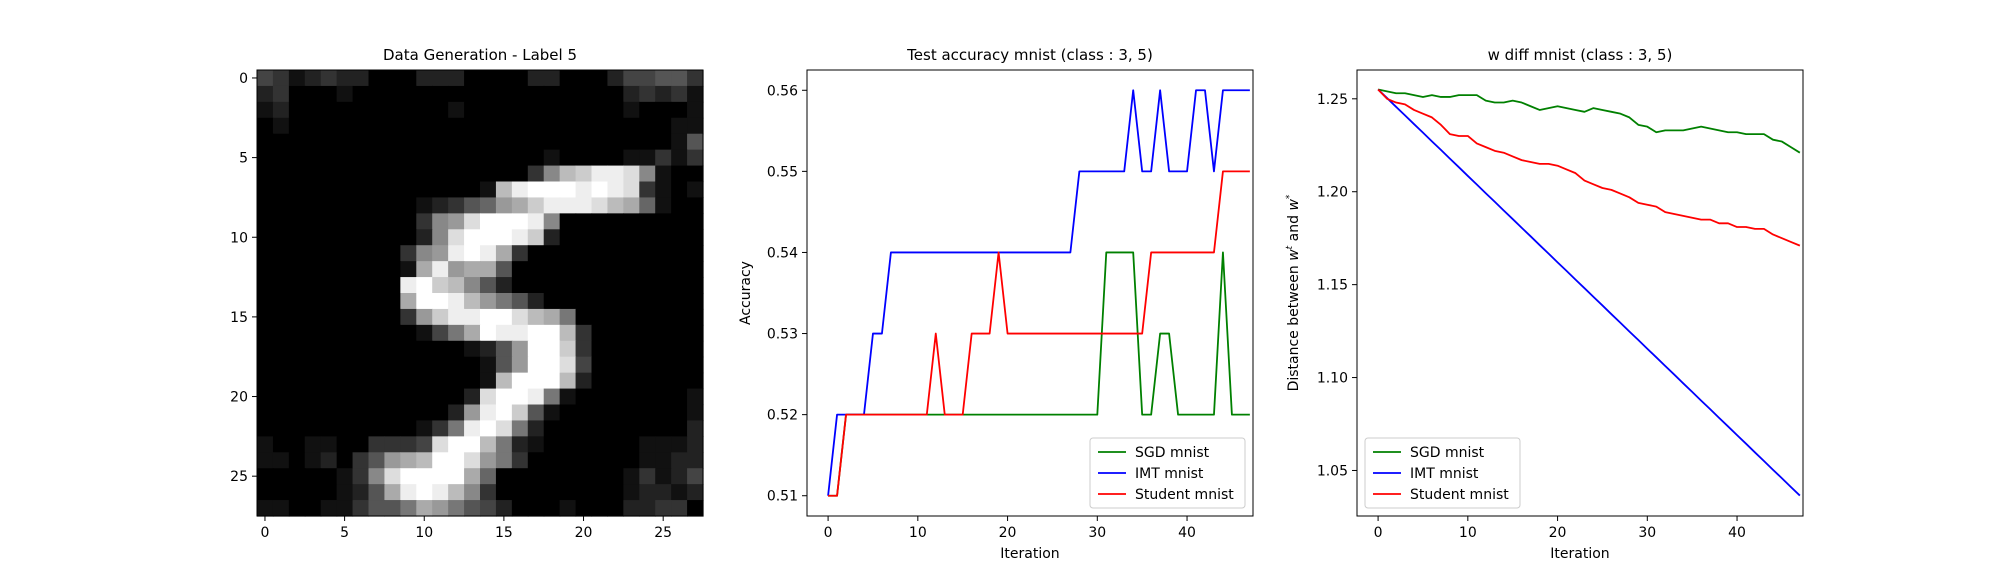 This screenshot has width=2000, height=580. I want to click on legend-label: IMT mnist, so click(1444, 474).